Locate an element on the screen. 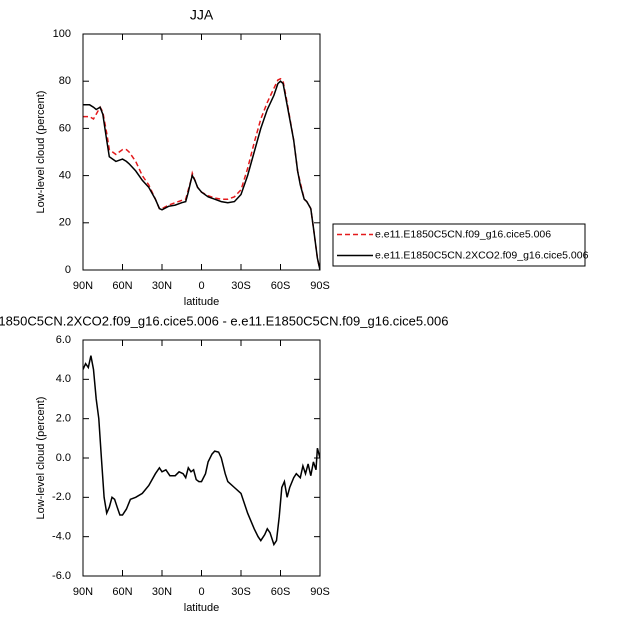 The width and height of the screenshot is (621, 621). y-tick-label: 100 is located at coordinates (62, 34).